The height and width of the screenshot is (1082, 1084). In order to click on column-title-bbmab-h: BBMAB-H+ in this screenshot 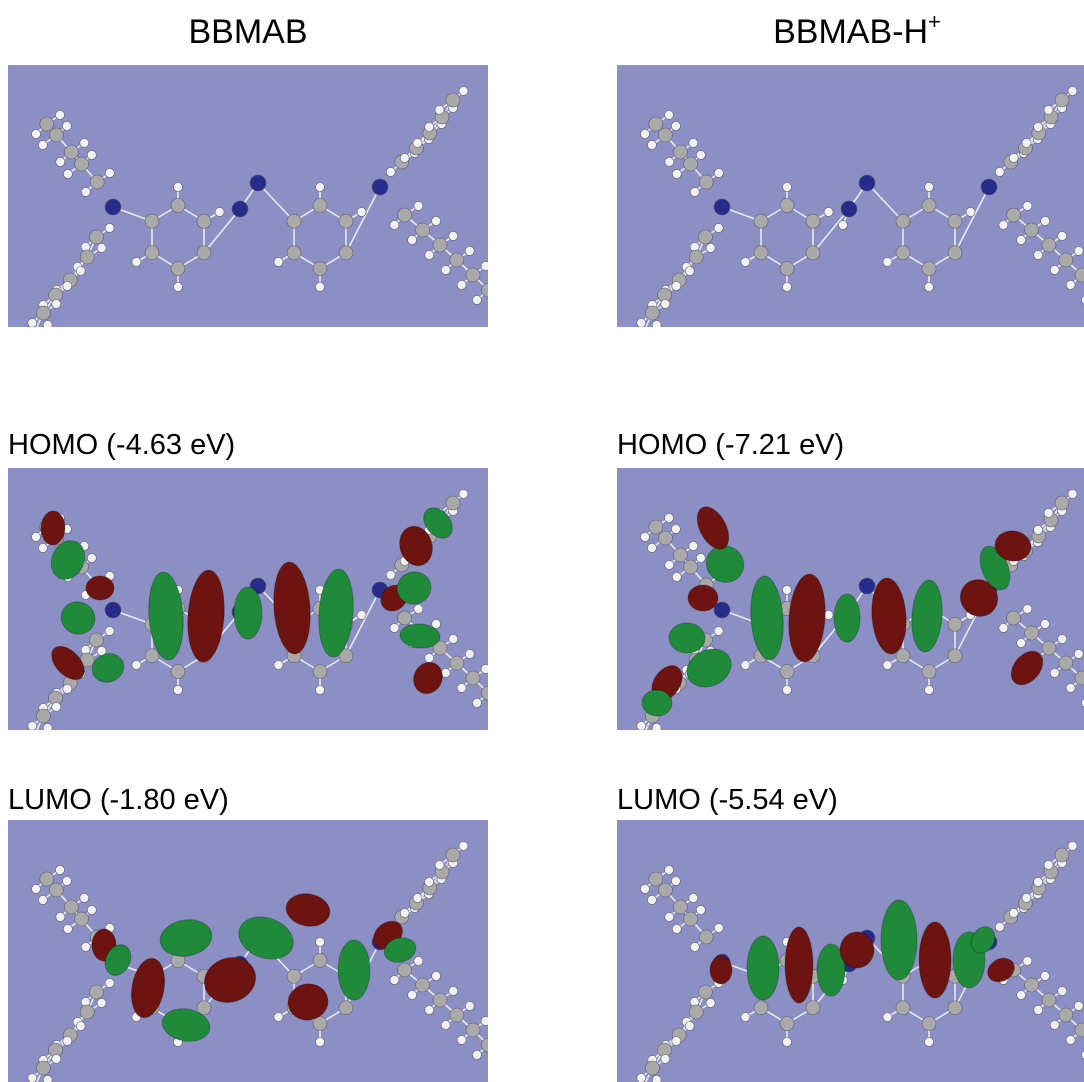, I will do `click(850, 32)`.